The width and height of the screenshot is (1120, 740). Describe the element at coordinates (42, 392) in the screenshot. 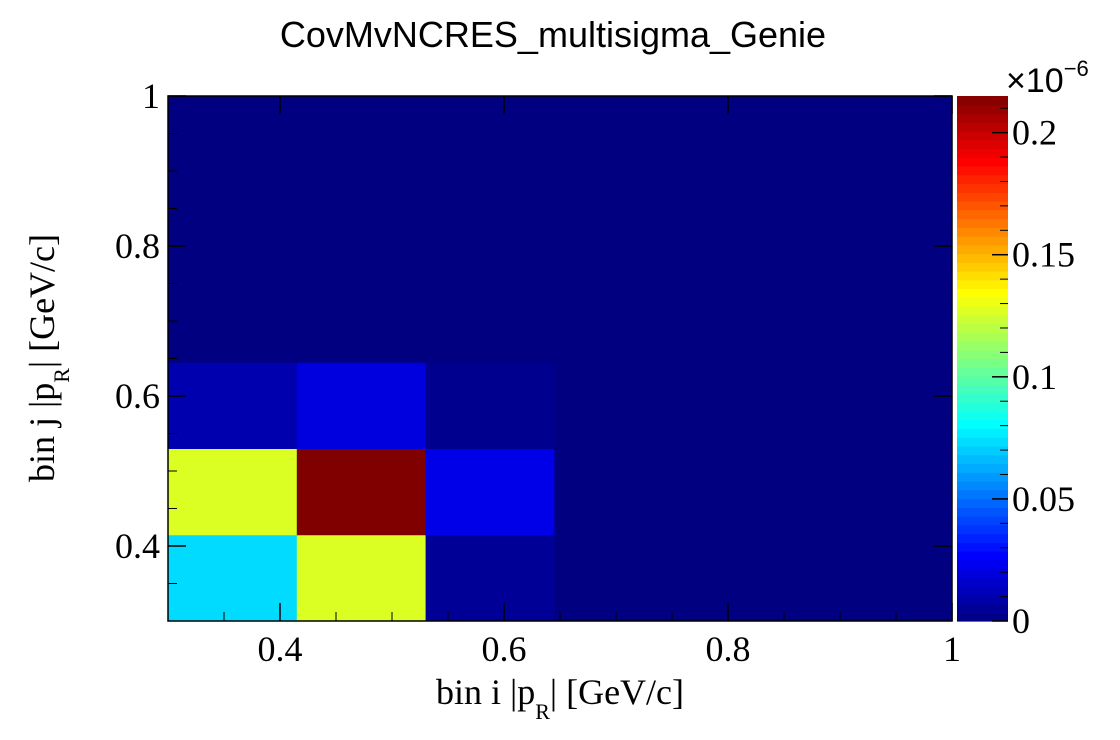

I see `y-axis-label-vector: p` at that location.